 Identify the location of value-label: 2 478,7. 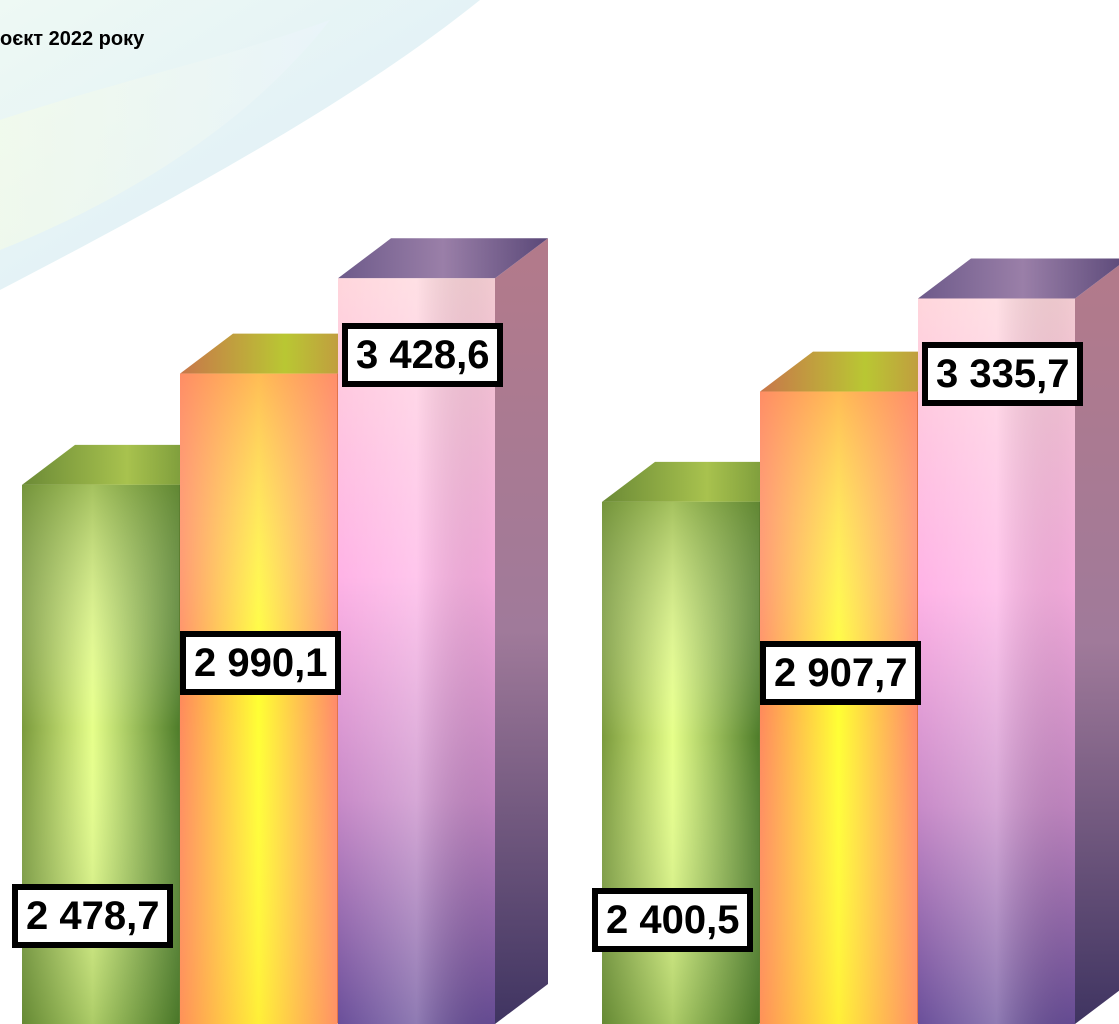
(93, 915).